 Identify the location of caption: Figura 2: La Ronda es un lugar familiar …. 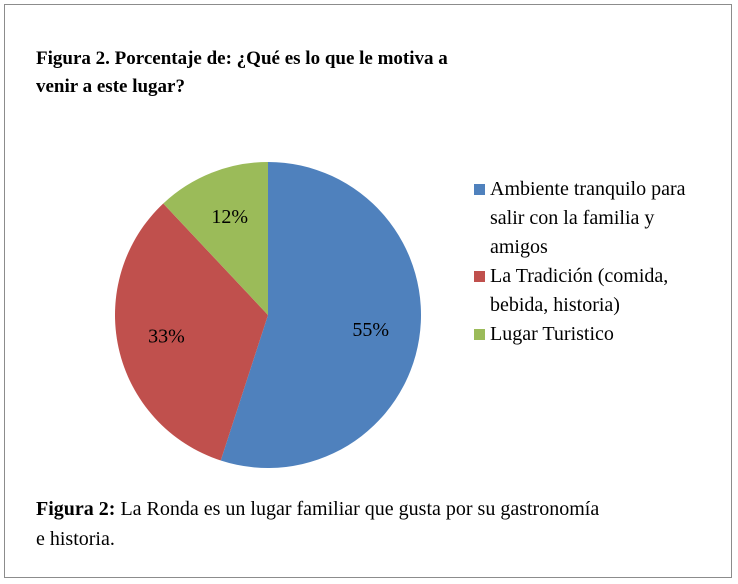
(321, 524).